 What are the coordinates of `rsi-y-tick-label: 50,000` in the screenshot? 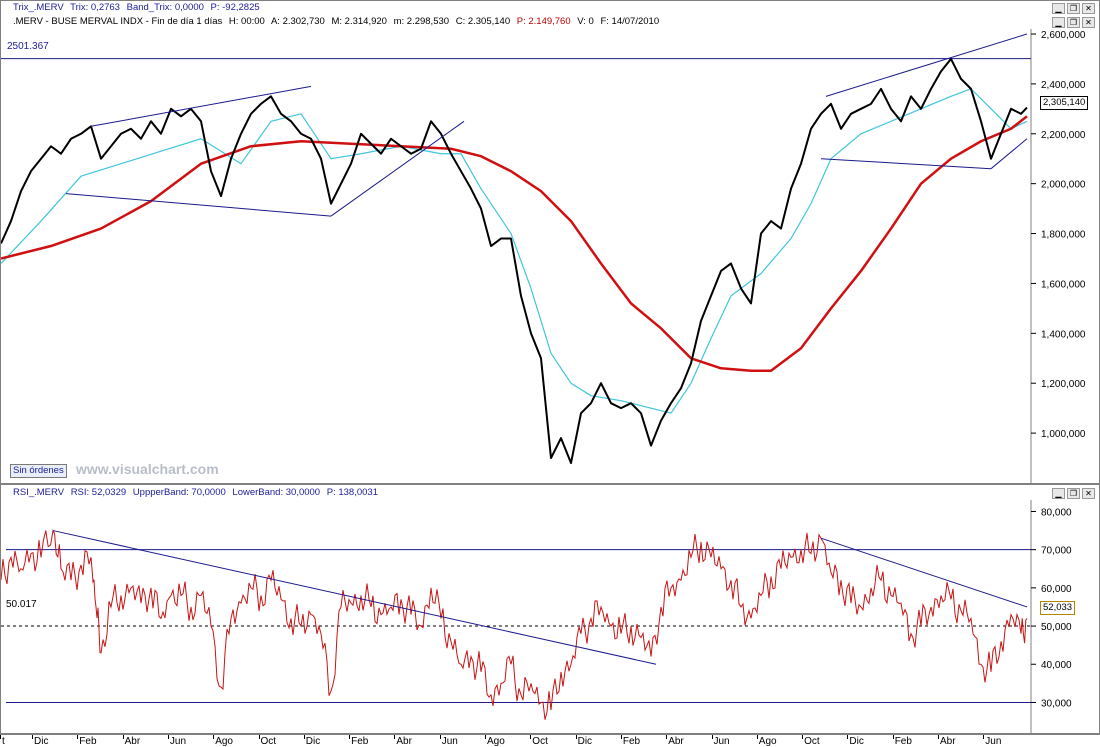 It's located at (1056, 627).